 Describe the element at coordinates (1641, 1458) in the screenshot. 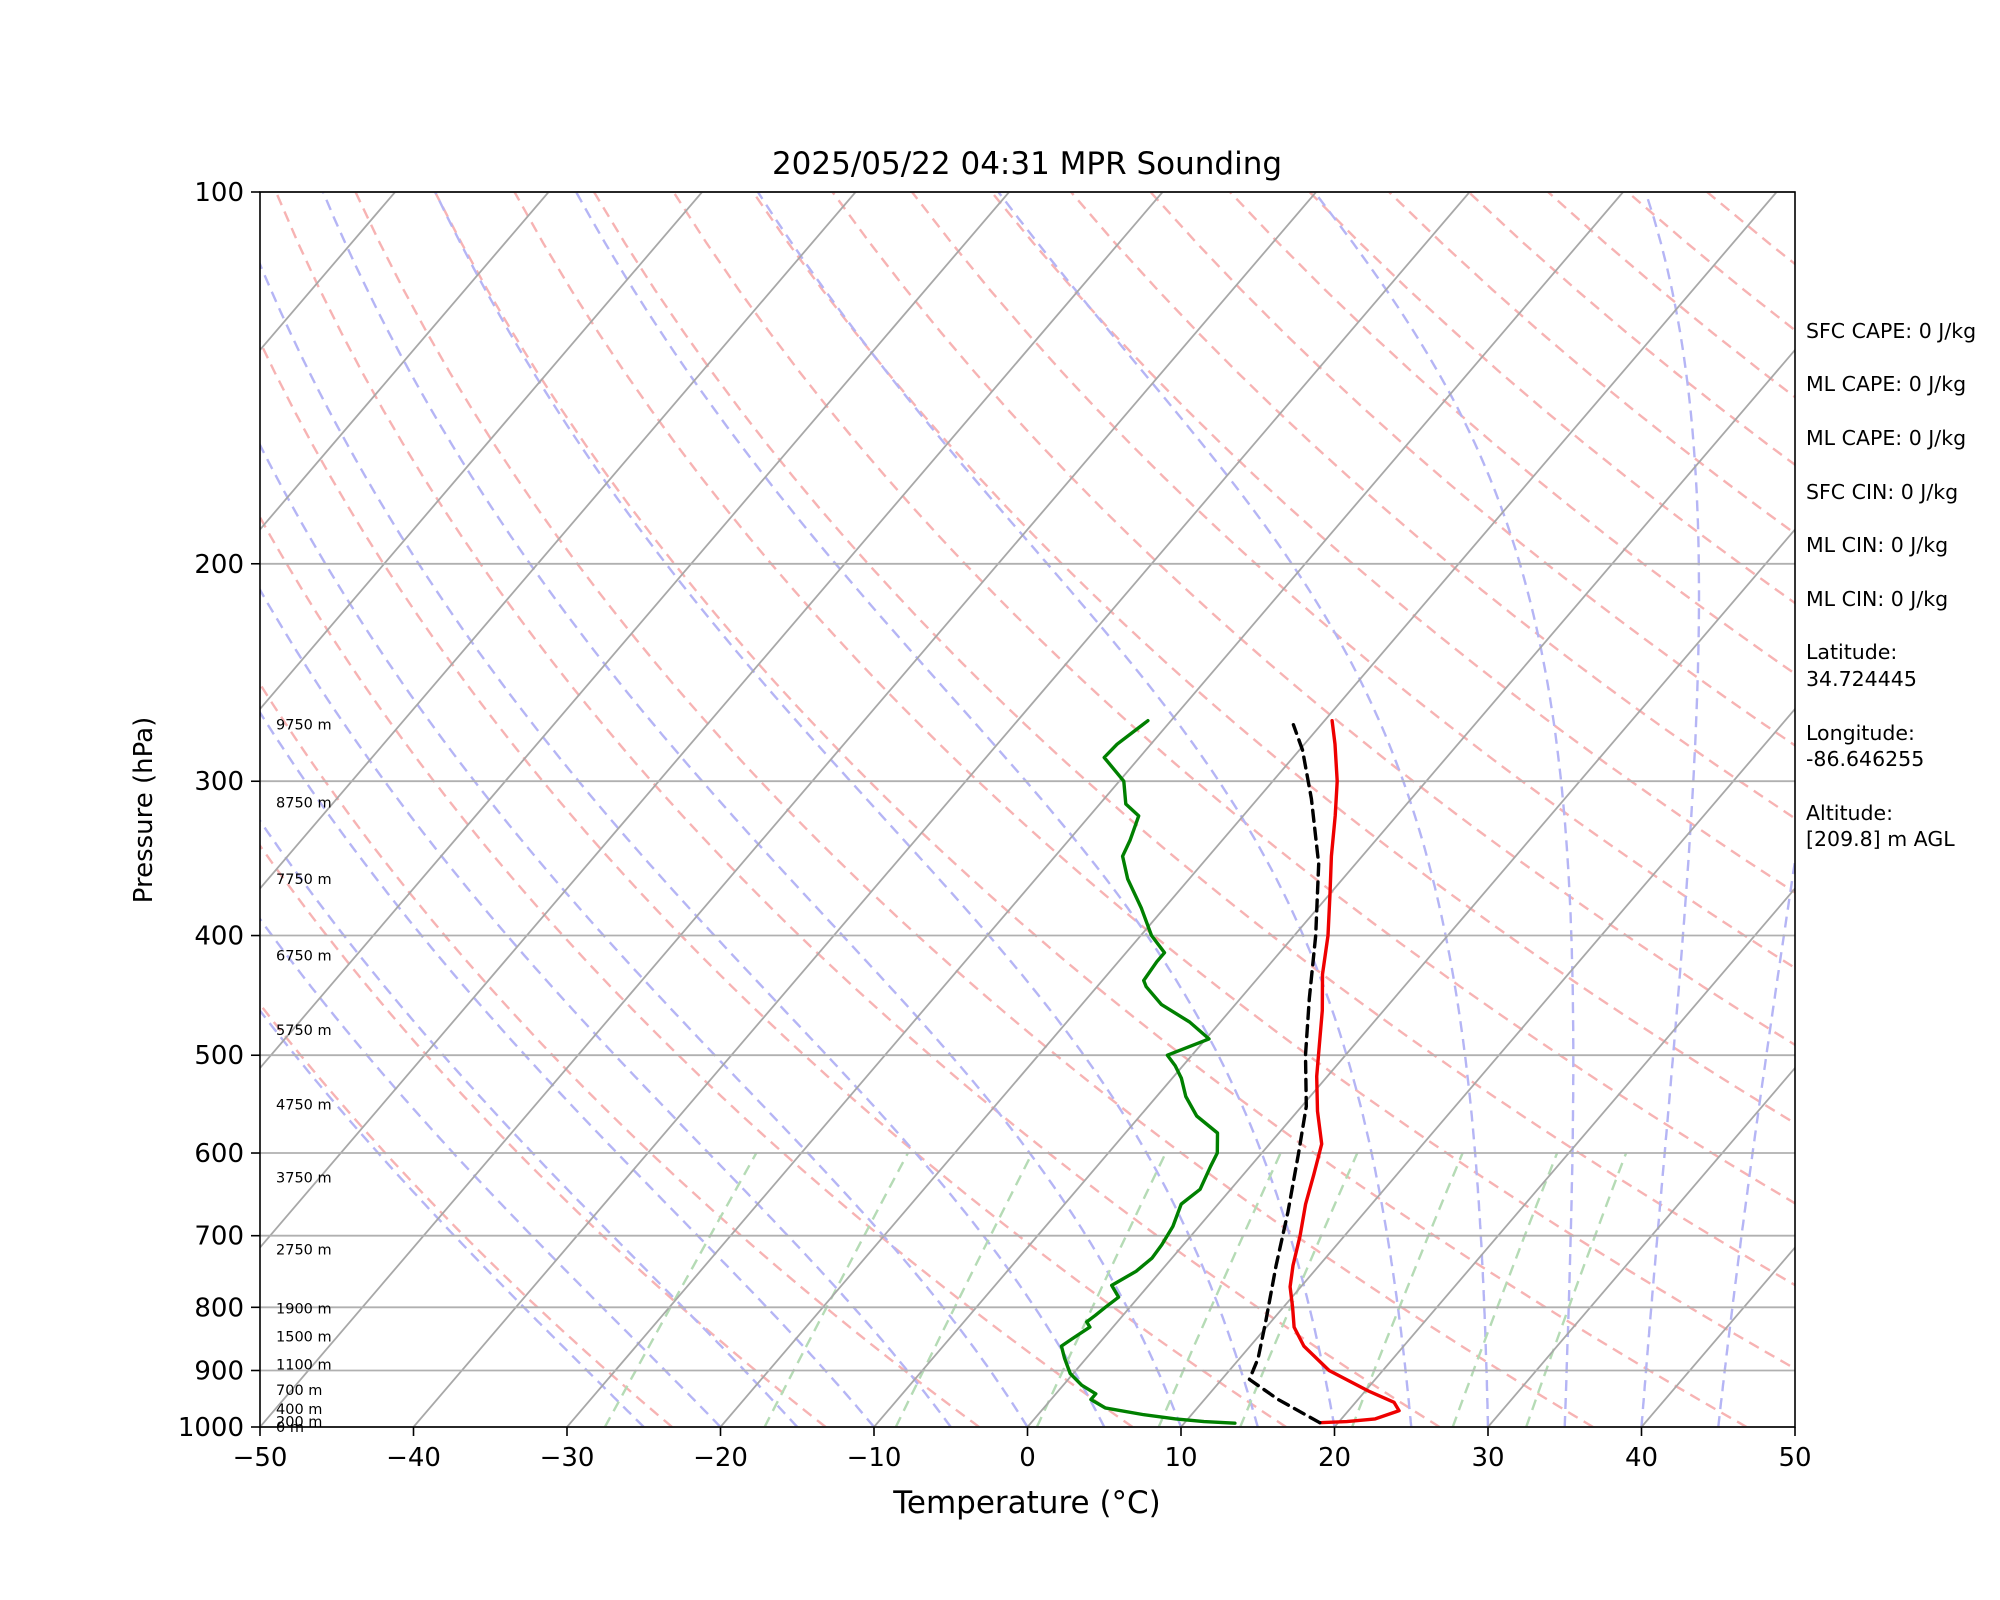

I see `x-tick-label: 40` at that location.